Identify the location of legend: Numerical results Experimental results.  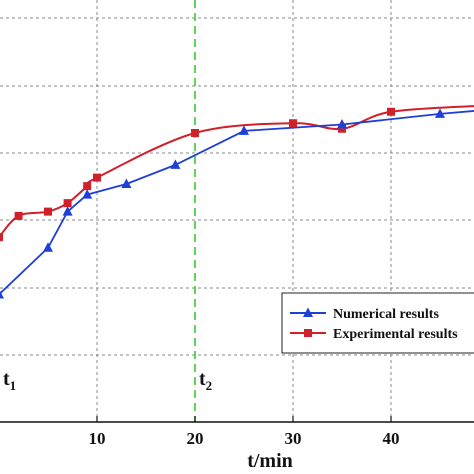
(377, 323).